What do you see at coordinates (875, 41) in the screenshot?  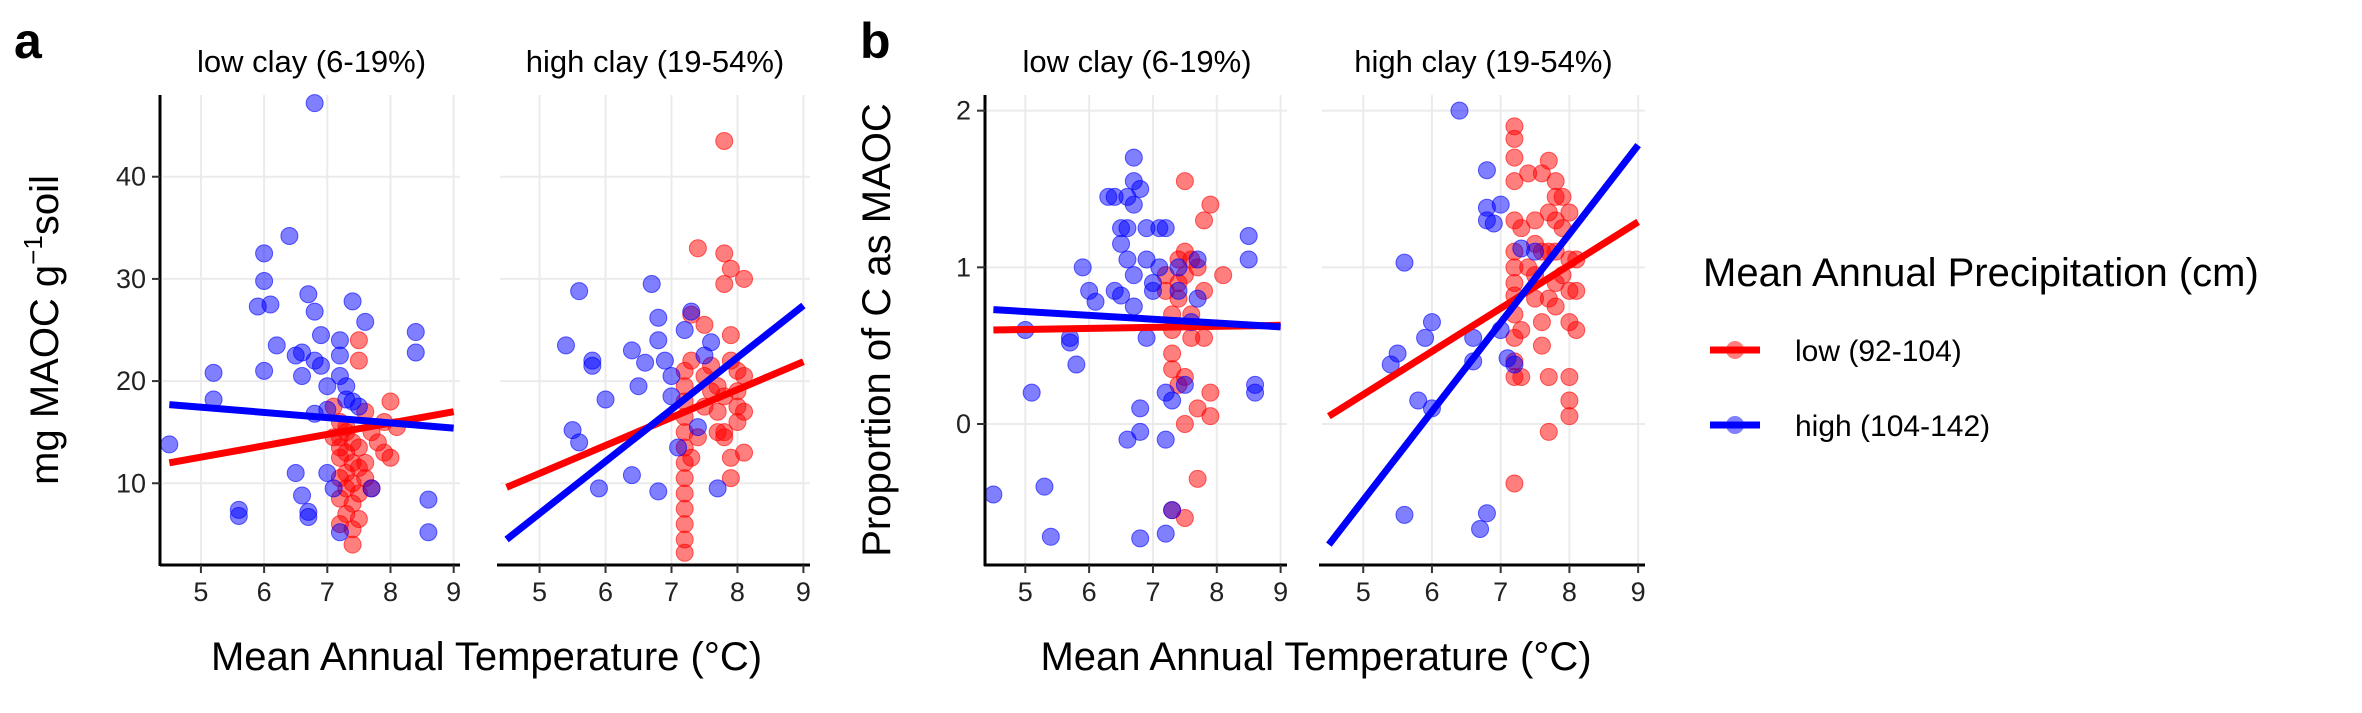 I see `panel-label-b: b` at bounding box center [875, 41].